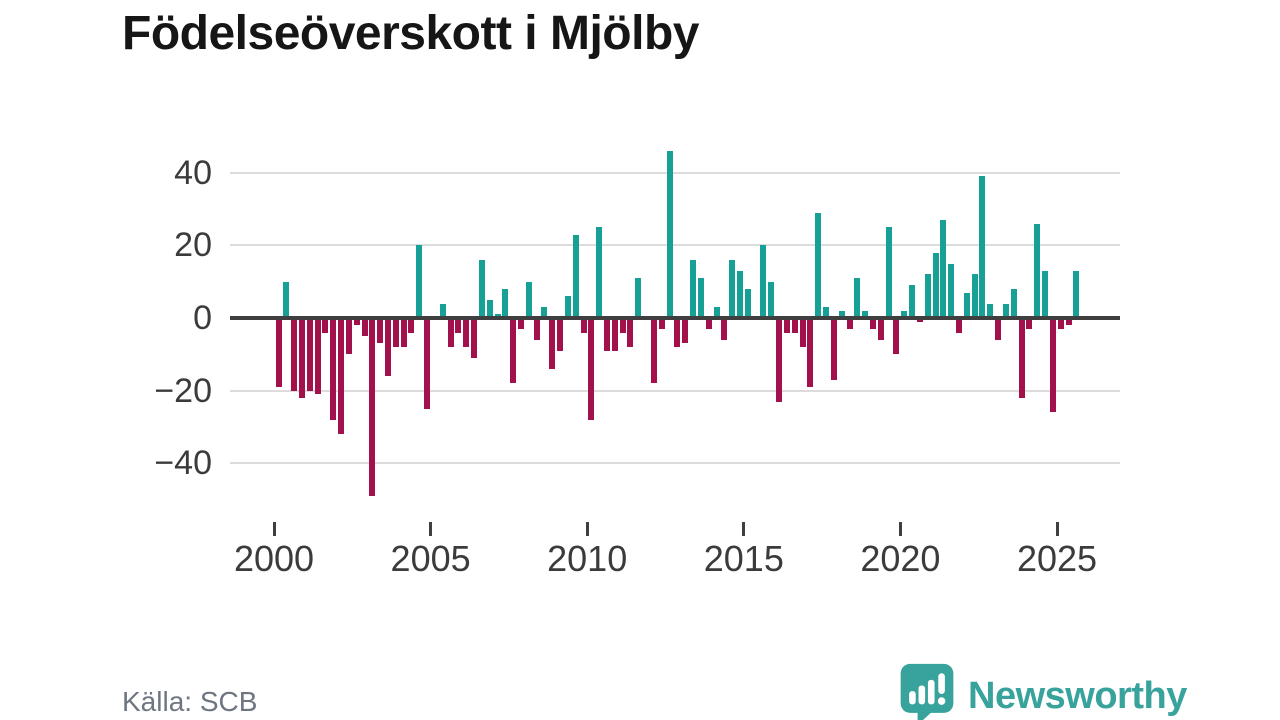  What do you see at coordinates (521, 323) in the screenshot?
I see `bar-2007-q4` at bounding box center [521, 323].